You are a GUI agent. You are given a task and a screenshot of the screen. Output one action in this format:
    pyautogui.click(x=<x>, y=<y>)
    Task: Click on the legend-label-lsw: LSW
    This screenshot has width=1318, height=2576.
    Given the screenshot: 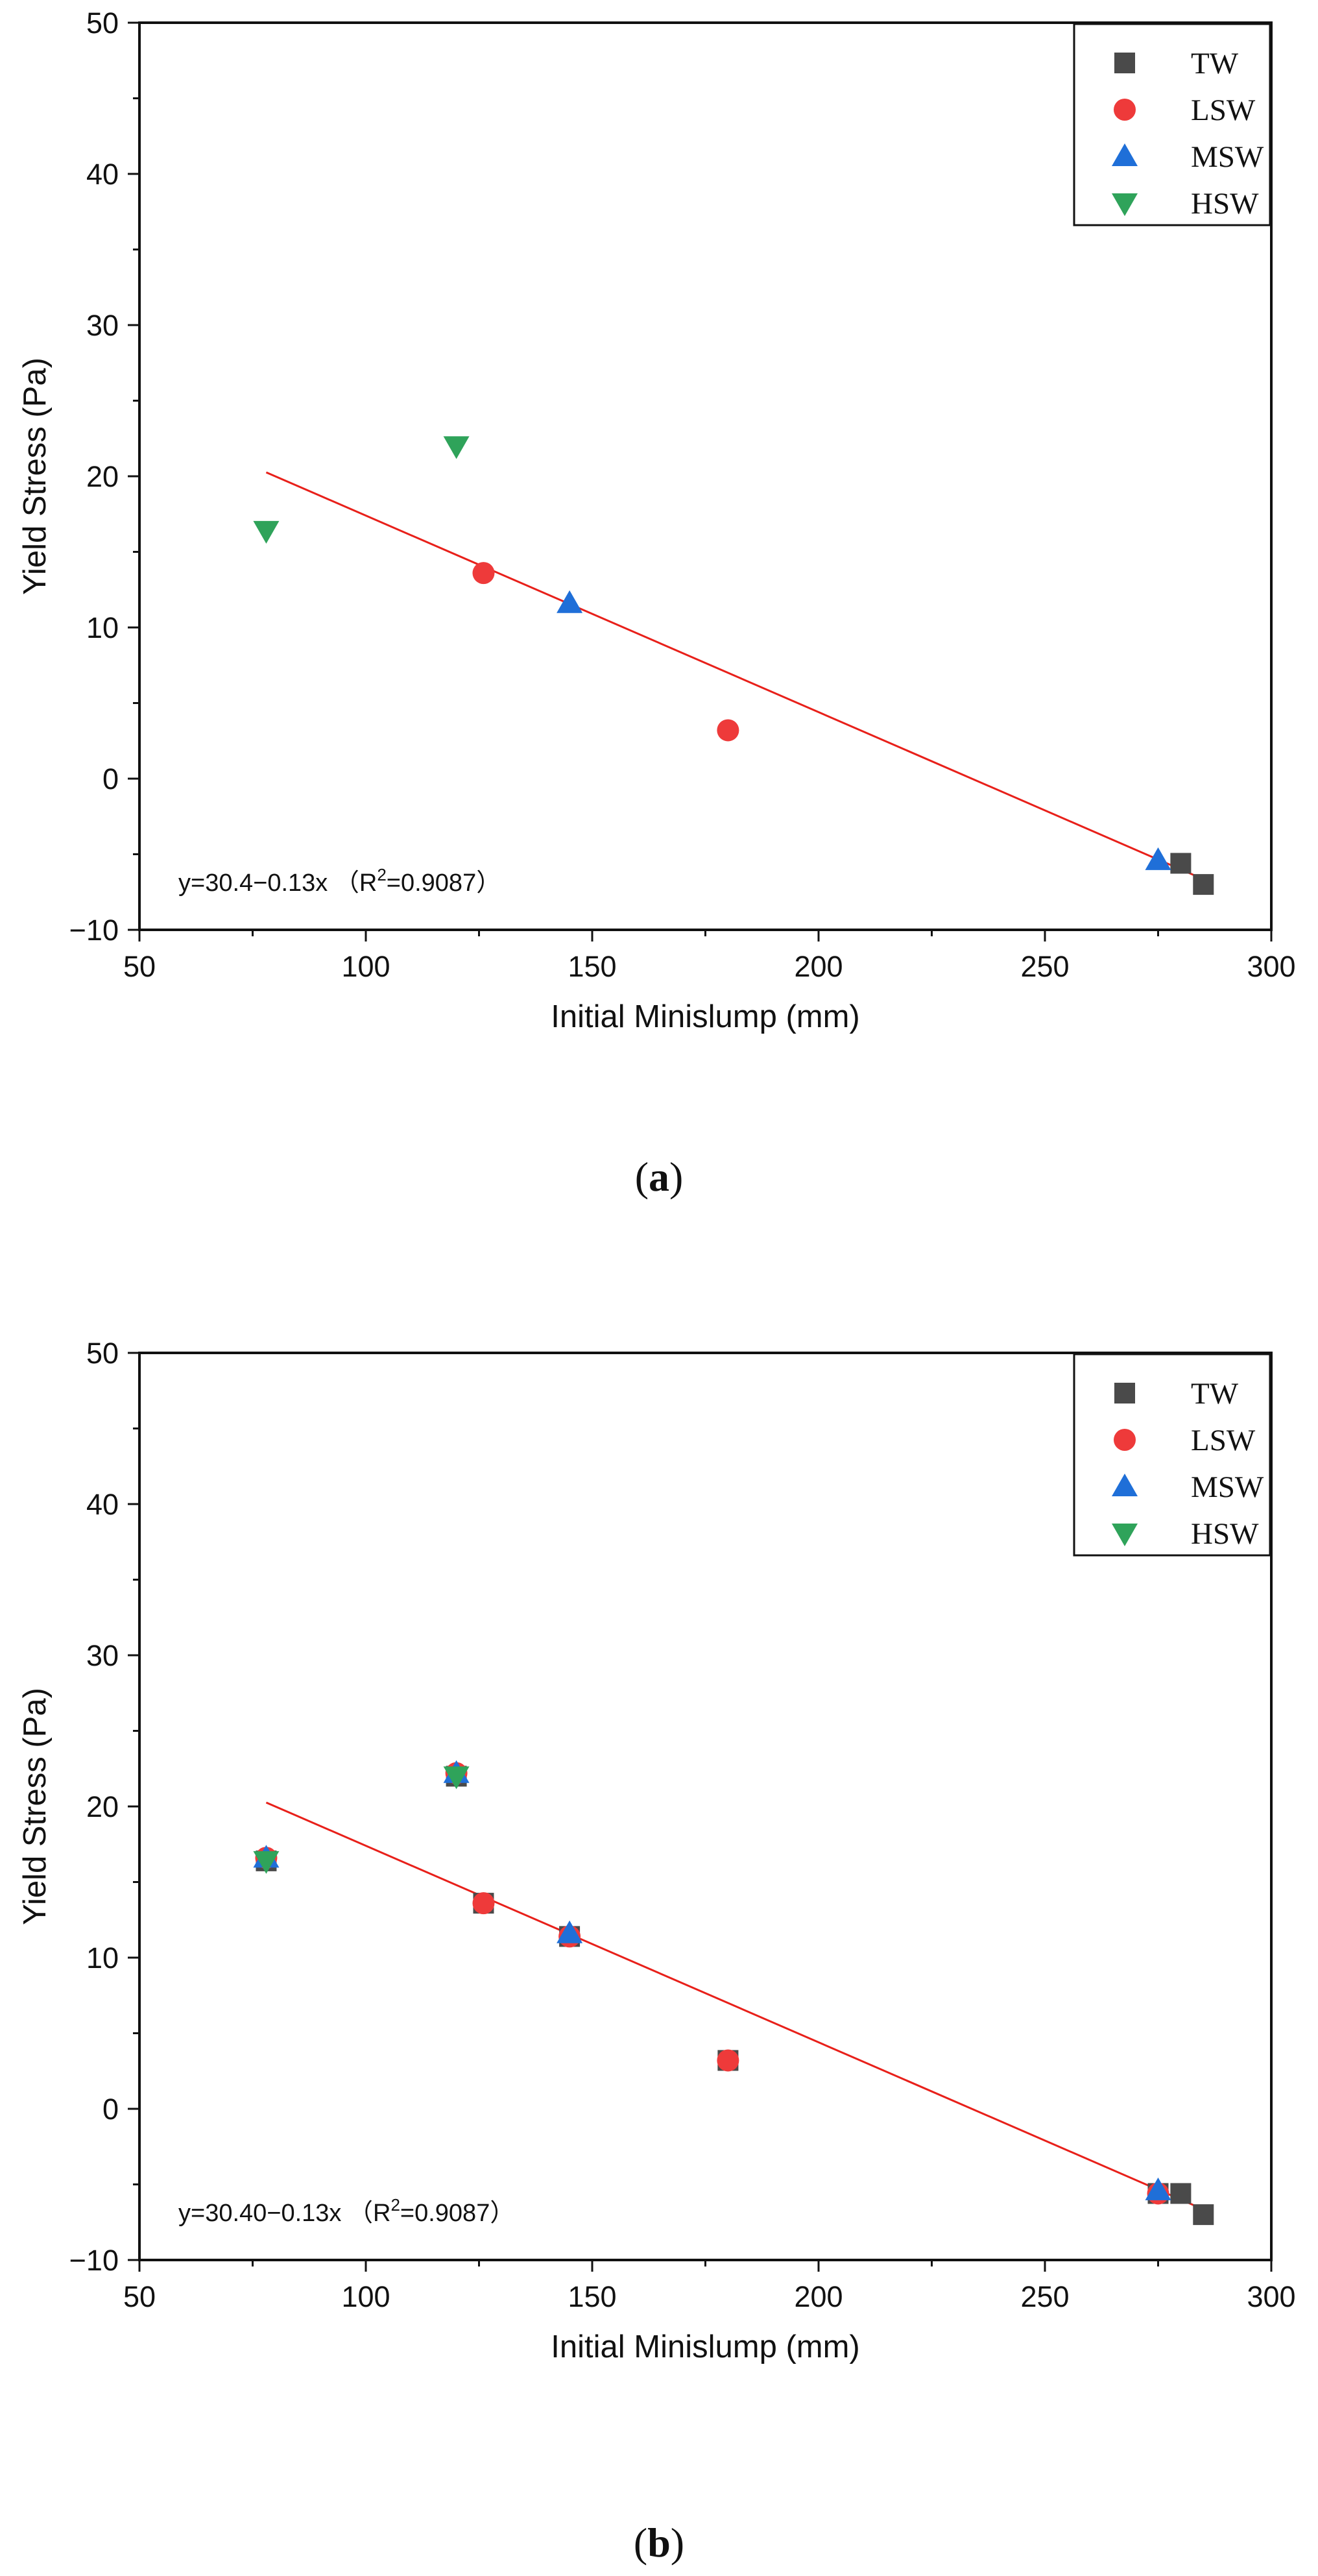 What is the action you would take?
    pyautogui.click(x=1223, y=110)
    